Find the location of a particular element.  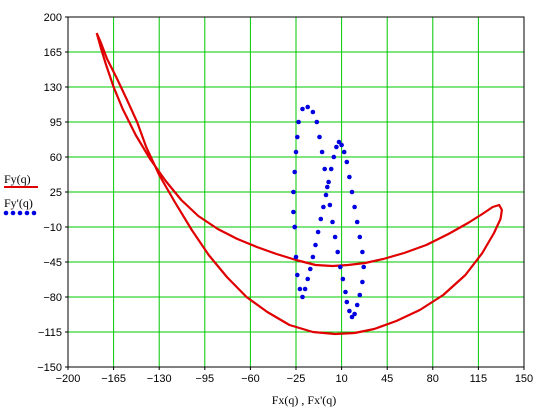

x-axis-label: Fx(q) , Fx'(q) is located at coordinates (304, 400).